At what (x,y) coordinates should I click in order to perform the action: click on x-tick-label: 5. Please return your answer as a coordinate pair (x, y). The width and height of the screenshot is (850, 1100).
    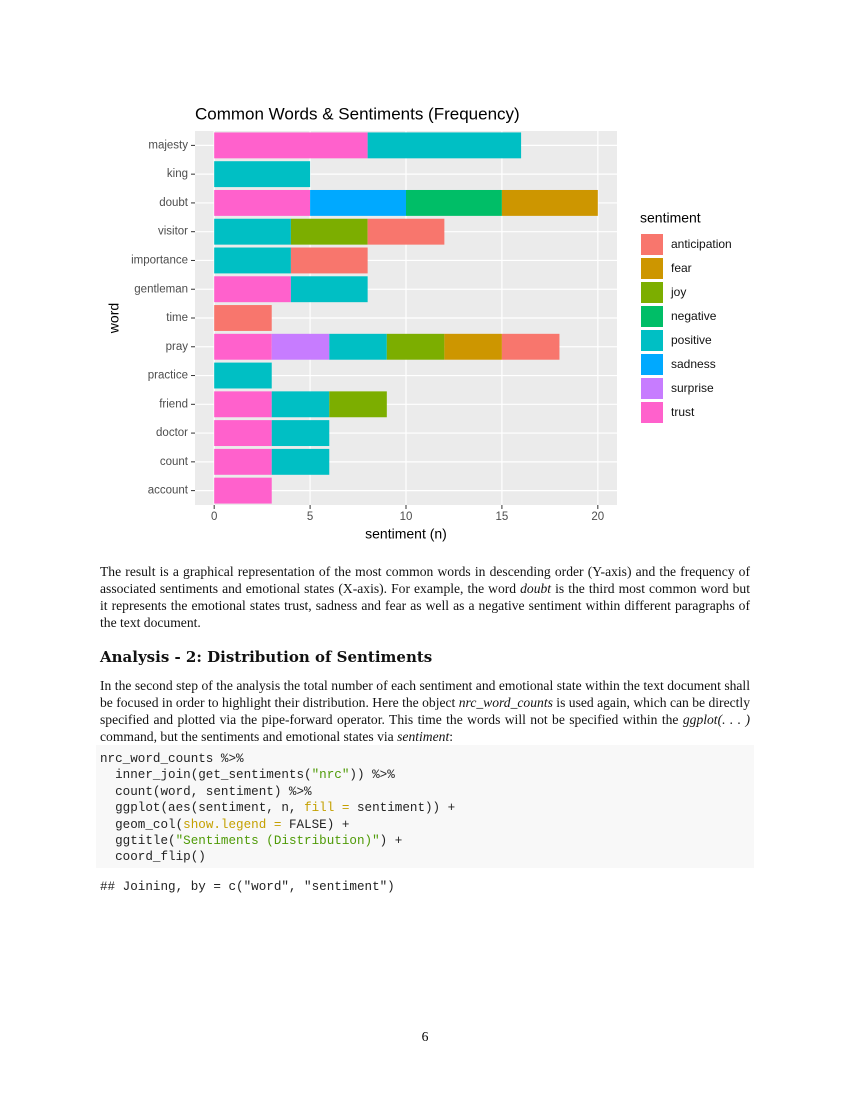
    Looking at the image, I should click on (310, 517).